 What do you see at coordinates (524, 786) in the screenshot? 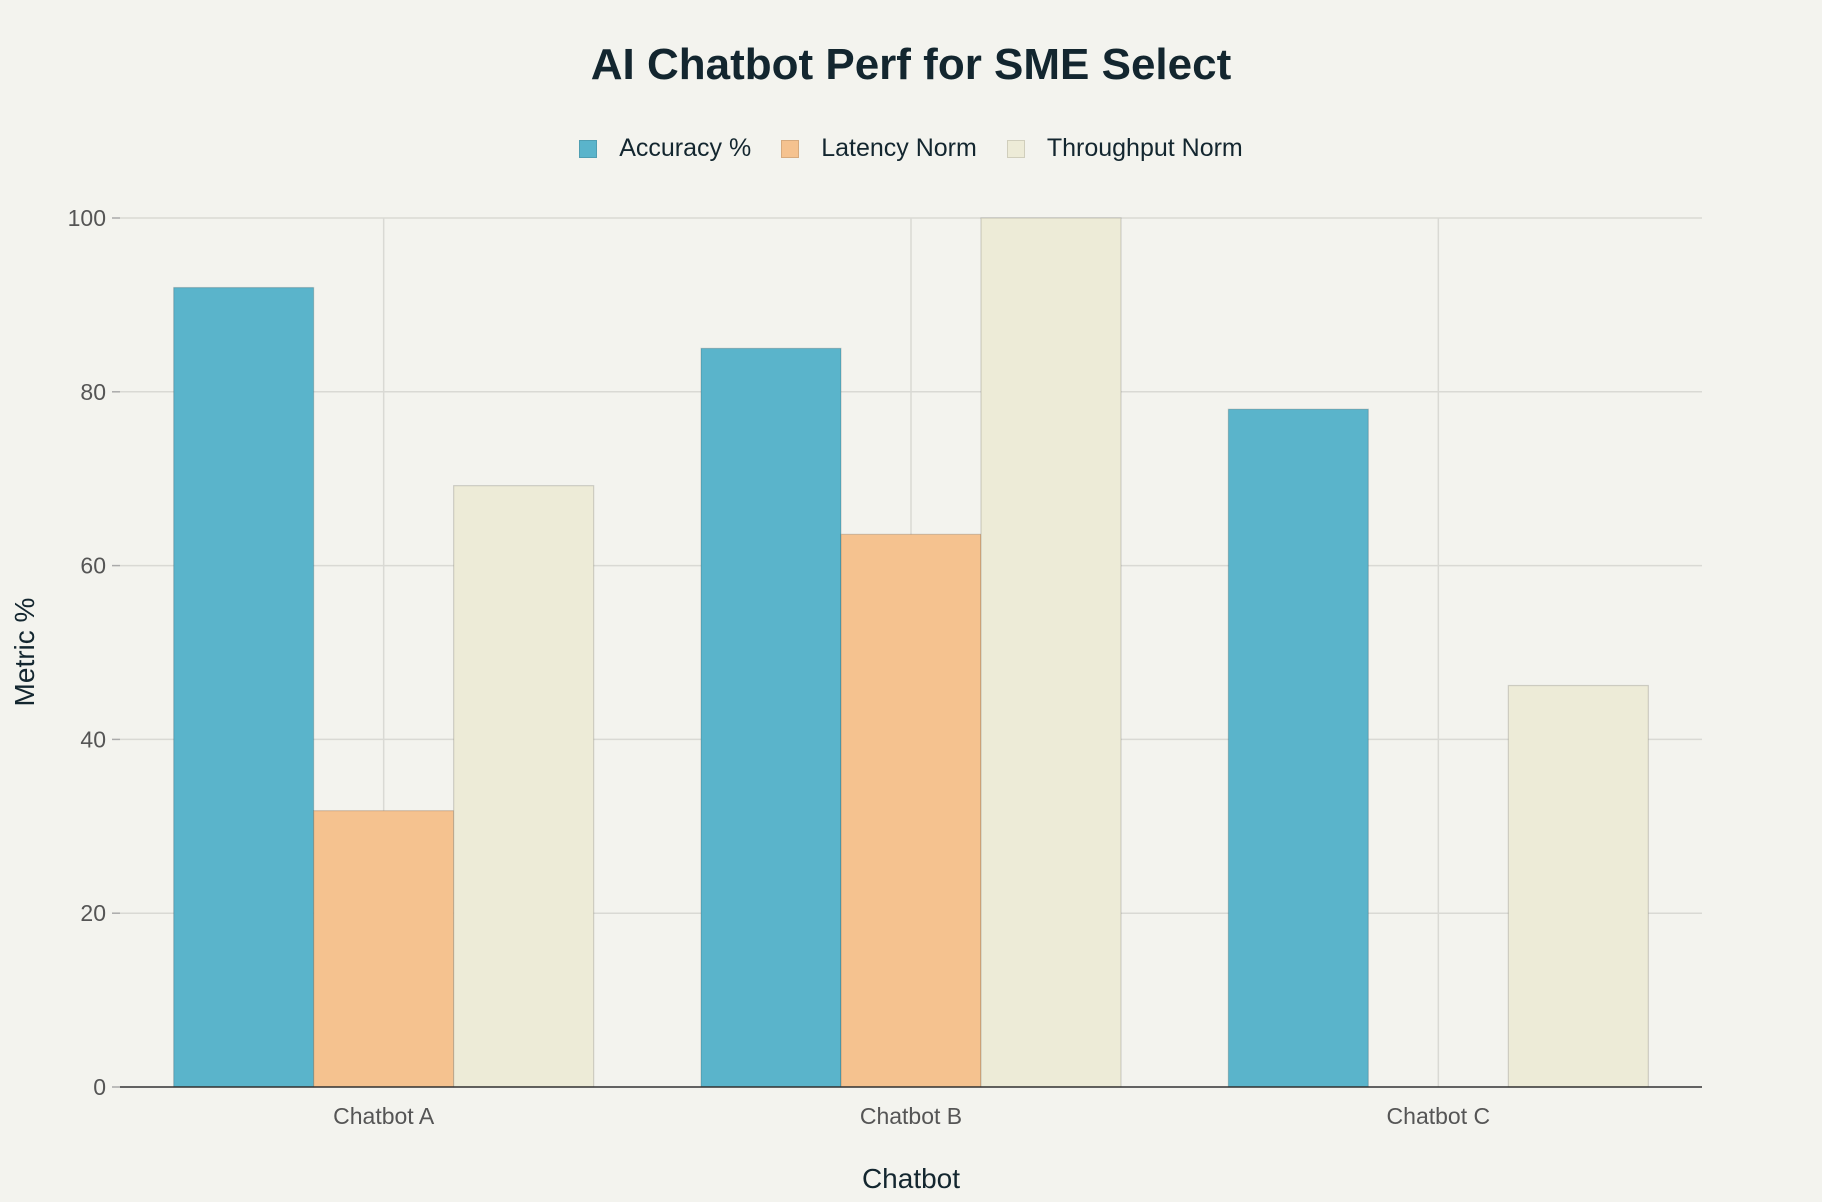
I see `bar-throughput-norm-chatbot-a` at bounding box center [524, 786].